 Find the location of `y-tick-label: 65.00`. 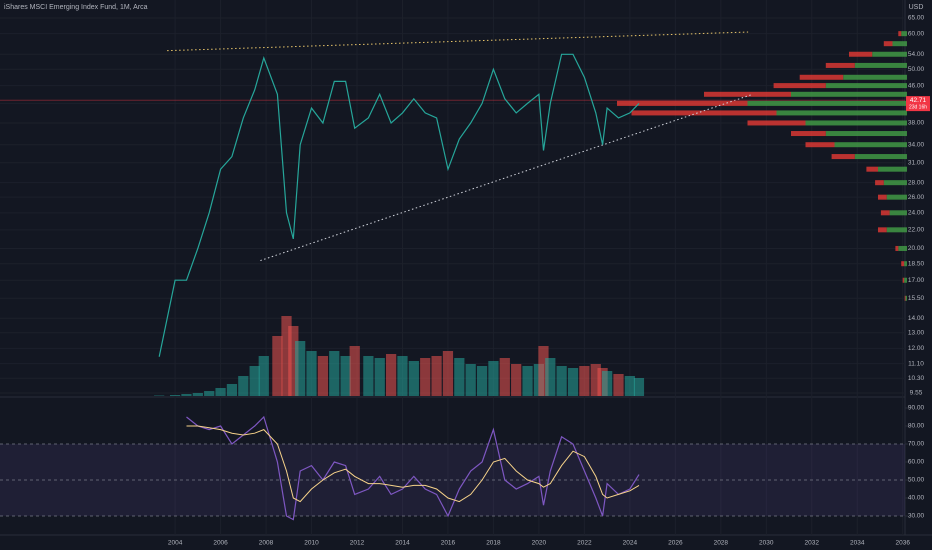

y-tick-label: 65.00 is located at coordinates (916, 18).